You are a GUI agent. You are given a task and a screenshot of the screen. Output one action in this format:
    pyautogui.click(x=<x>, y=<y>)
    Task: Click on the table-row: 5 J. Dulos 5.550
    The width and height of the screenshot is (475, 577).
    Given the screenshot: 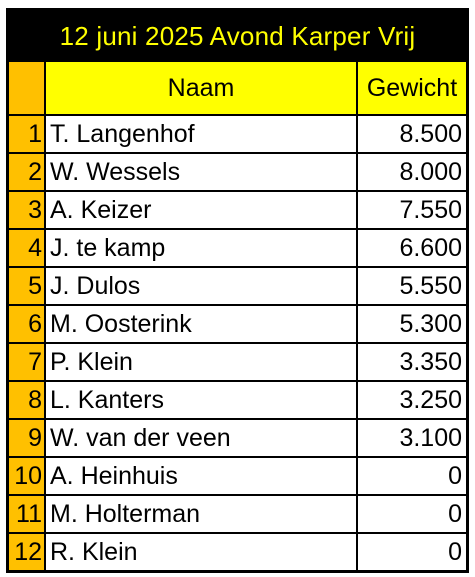 What is the action you would take?
    pyautogui.click(x=237, y=285)
    